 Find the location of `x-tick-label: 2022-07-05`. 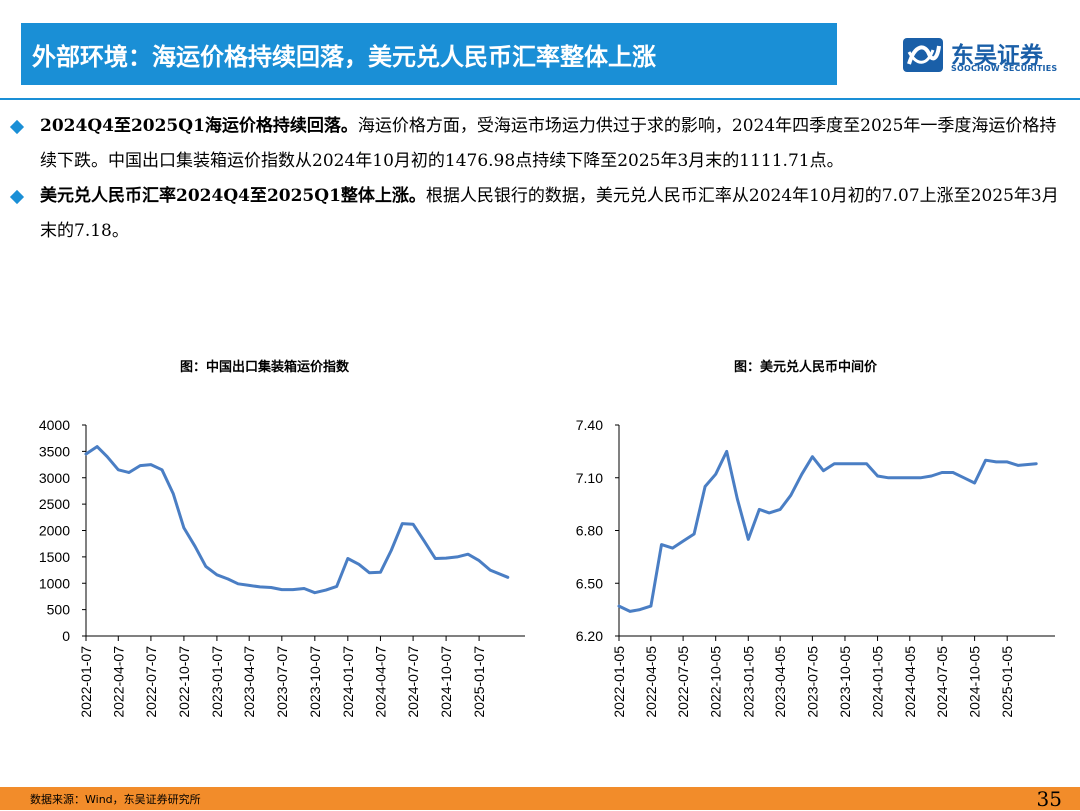

x-tick-label: 2022-07-05 is located at coordinates (683, 682).